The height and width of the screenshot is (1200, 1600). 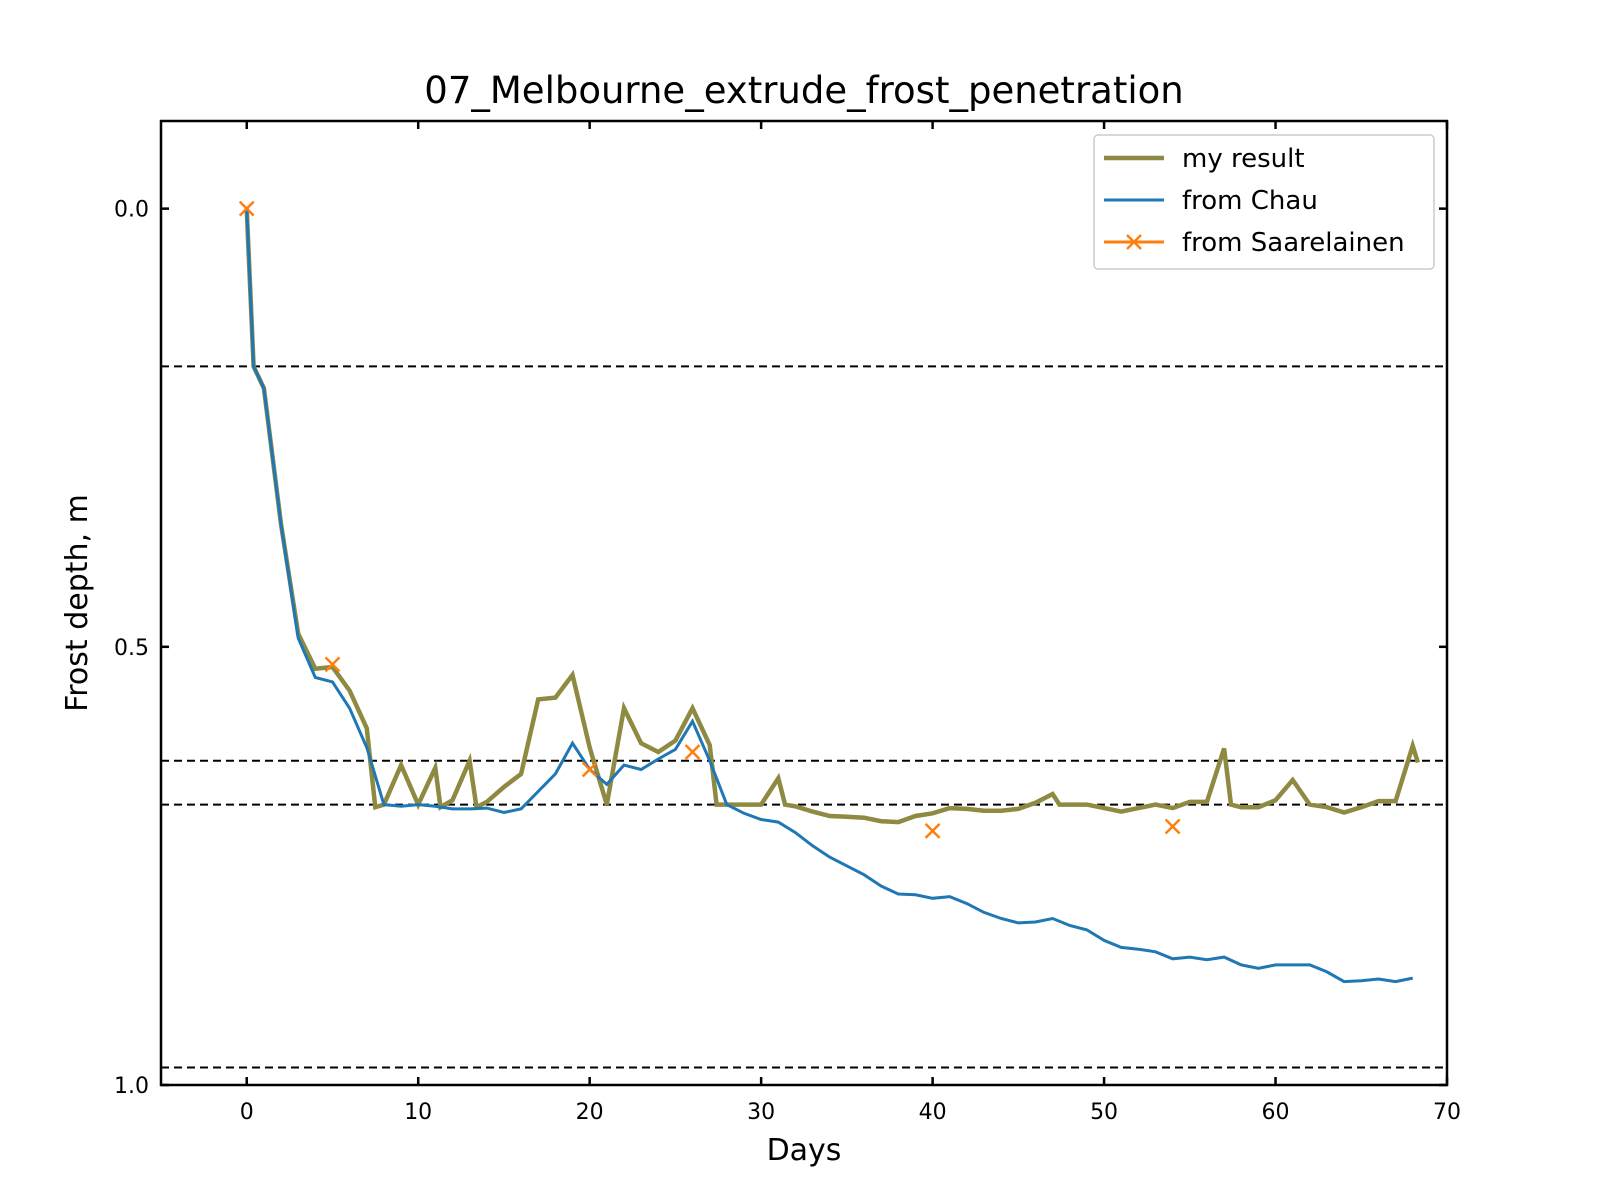 What do you see at coordinates (1447, 1112) in the screenshot?
I see `x-tick-label-7: 70` at bounding box center [1447, 1112].